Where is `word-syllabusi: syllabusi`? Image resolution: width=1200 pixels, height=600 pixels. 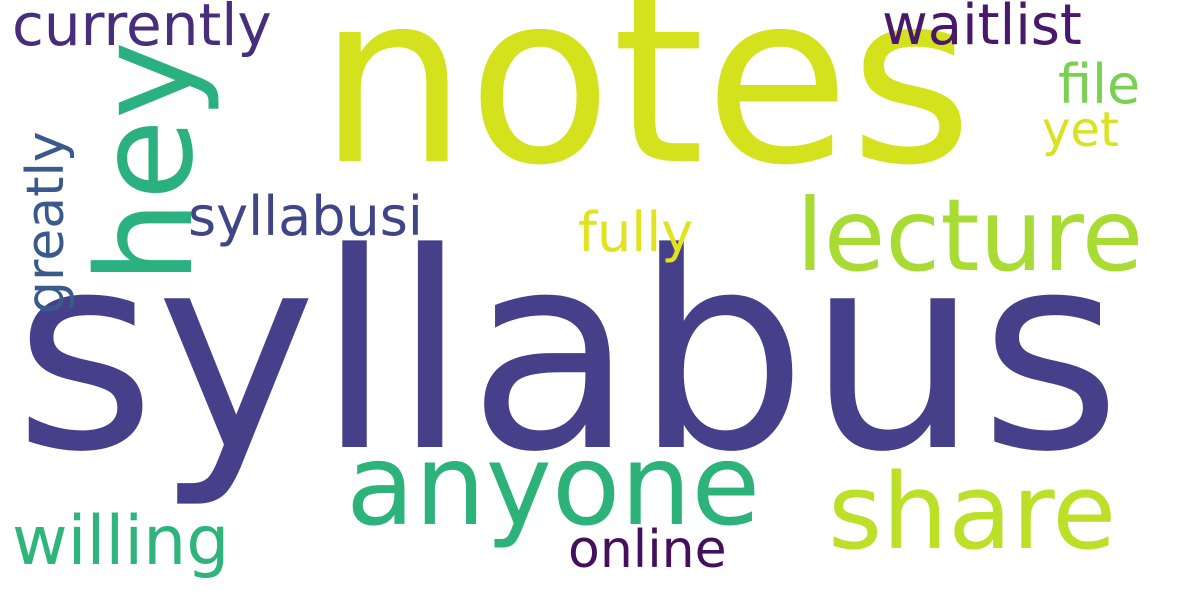
word-syllabusi: syllabusi is located at coordinates (305, 216).